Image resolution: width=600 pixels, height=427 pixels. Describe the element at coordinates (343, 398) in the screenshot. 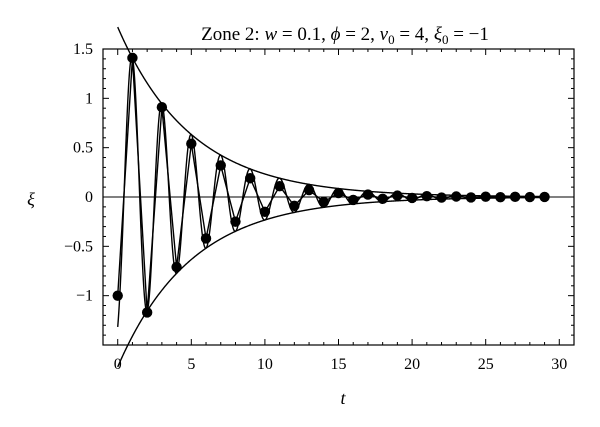

I see `x-axis-label: t` at that location.